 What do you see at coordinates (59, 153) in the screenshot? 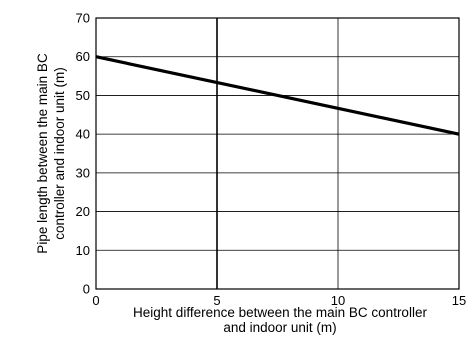
I see `y-axis-title-line-2: controller and indoor unit (m)` at bounding box center [59, 153].